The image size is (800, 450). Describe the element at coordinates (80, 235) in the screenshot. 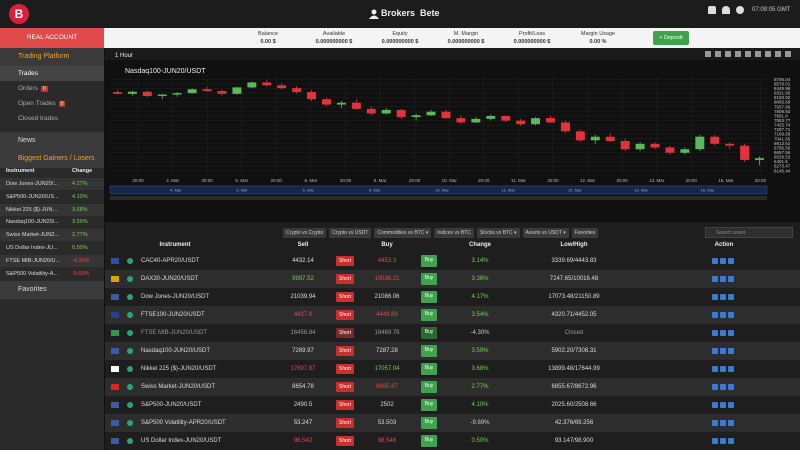

I see `gainer-change: 2.77%` at that location.